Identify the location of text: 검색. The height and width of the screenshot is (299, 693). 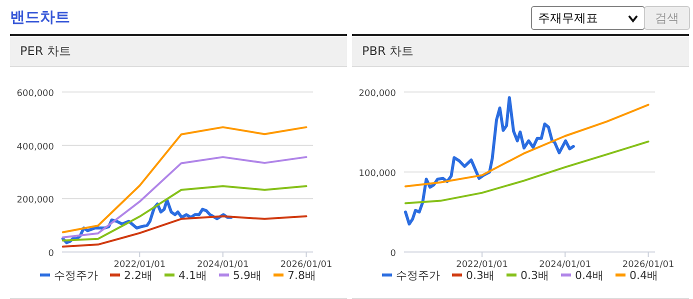
(667, 18).